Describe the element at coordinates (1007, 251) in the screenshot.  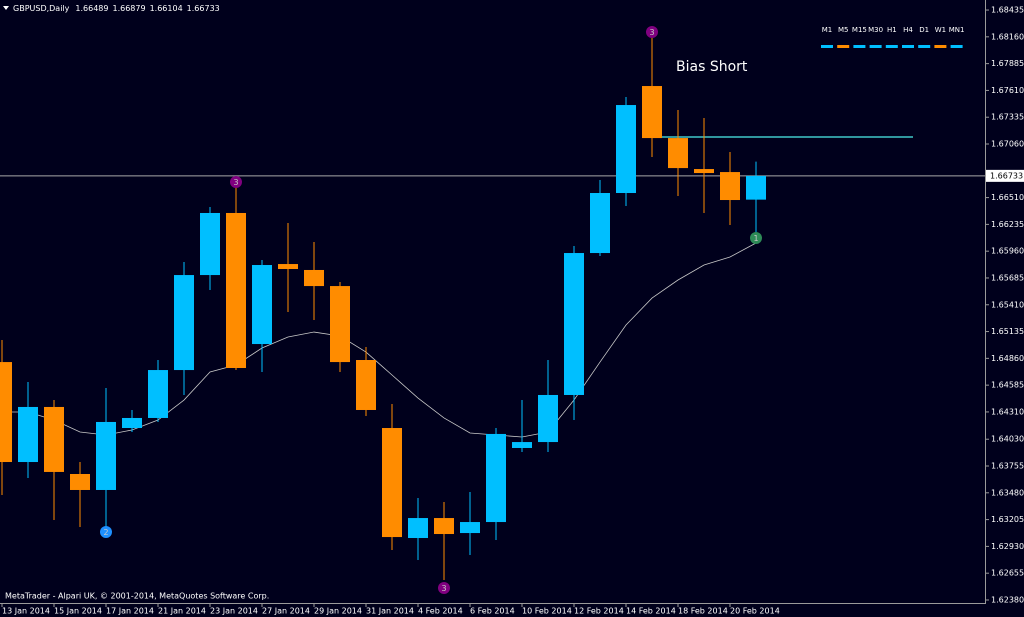
I see `y-tick-label: 1.65960` at that location.